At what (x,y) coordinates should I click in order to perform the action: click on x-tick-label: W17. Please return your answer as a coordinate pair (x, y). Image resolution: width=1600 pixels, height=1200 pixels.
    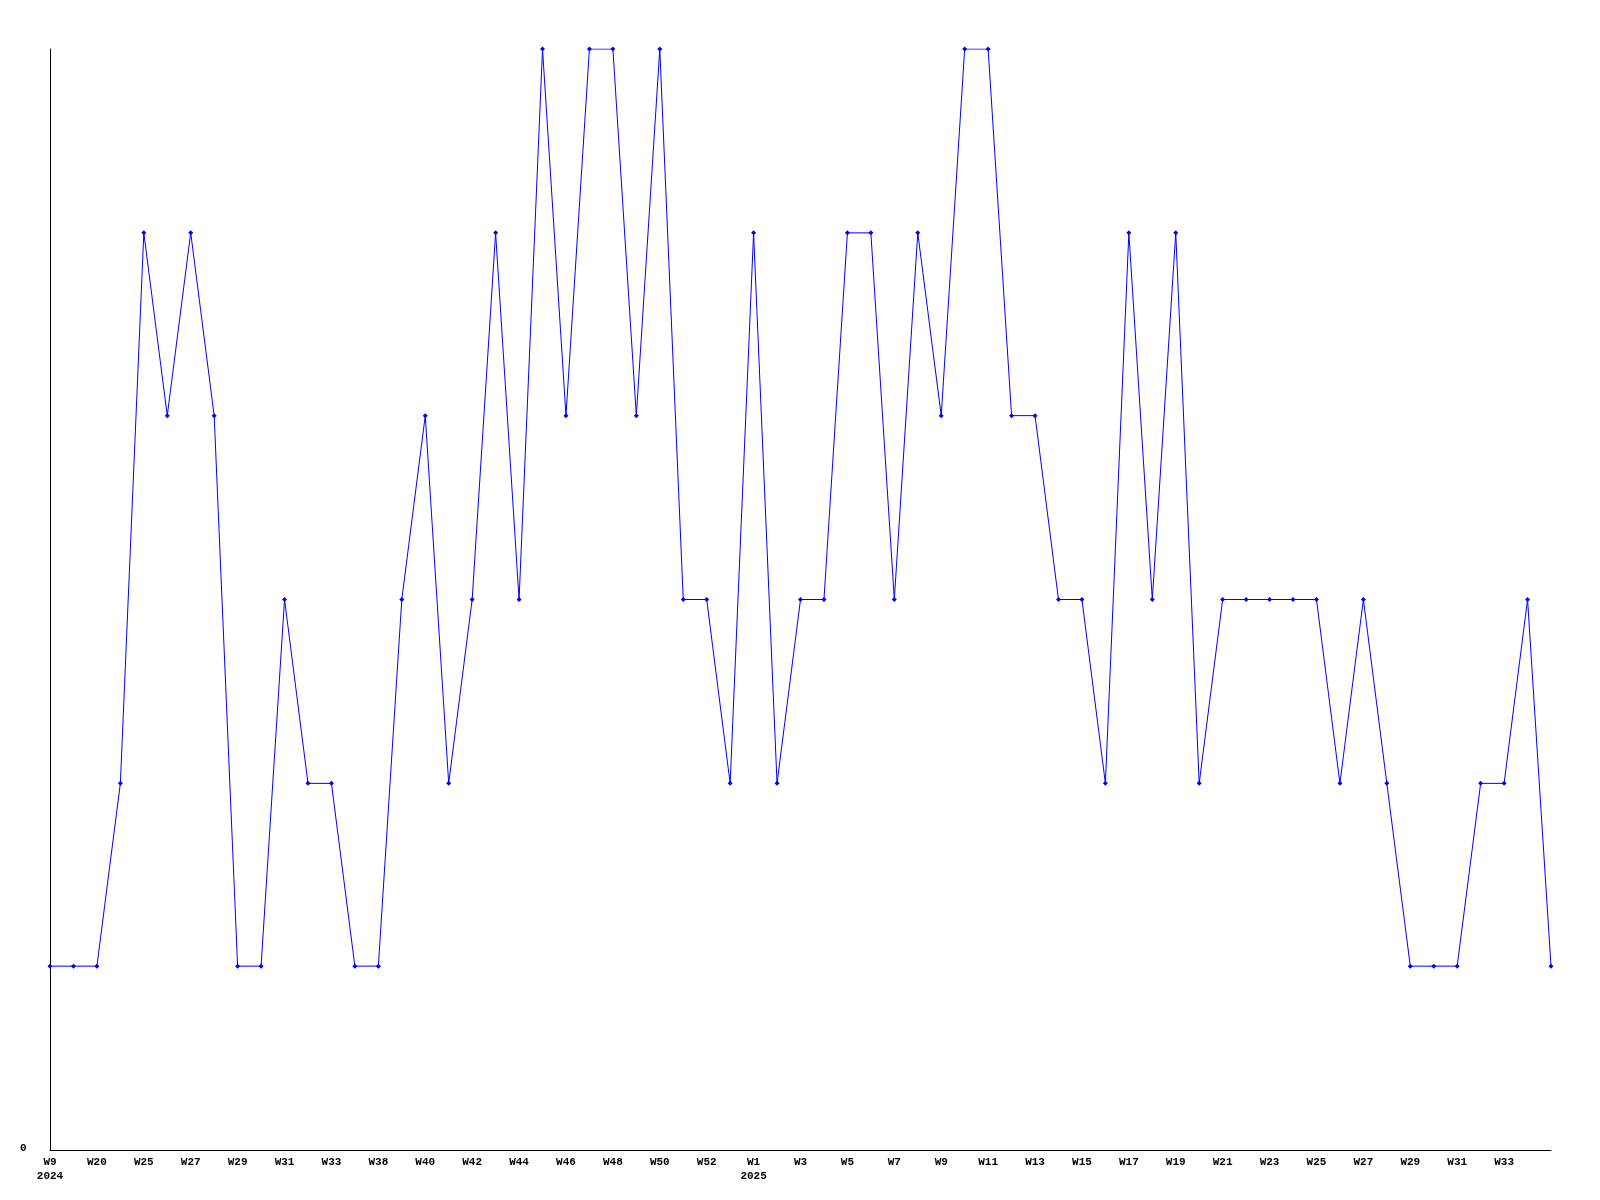
    Looking at the image, I should click on (1128, 1162).